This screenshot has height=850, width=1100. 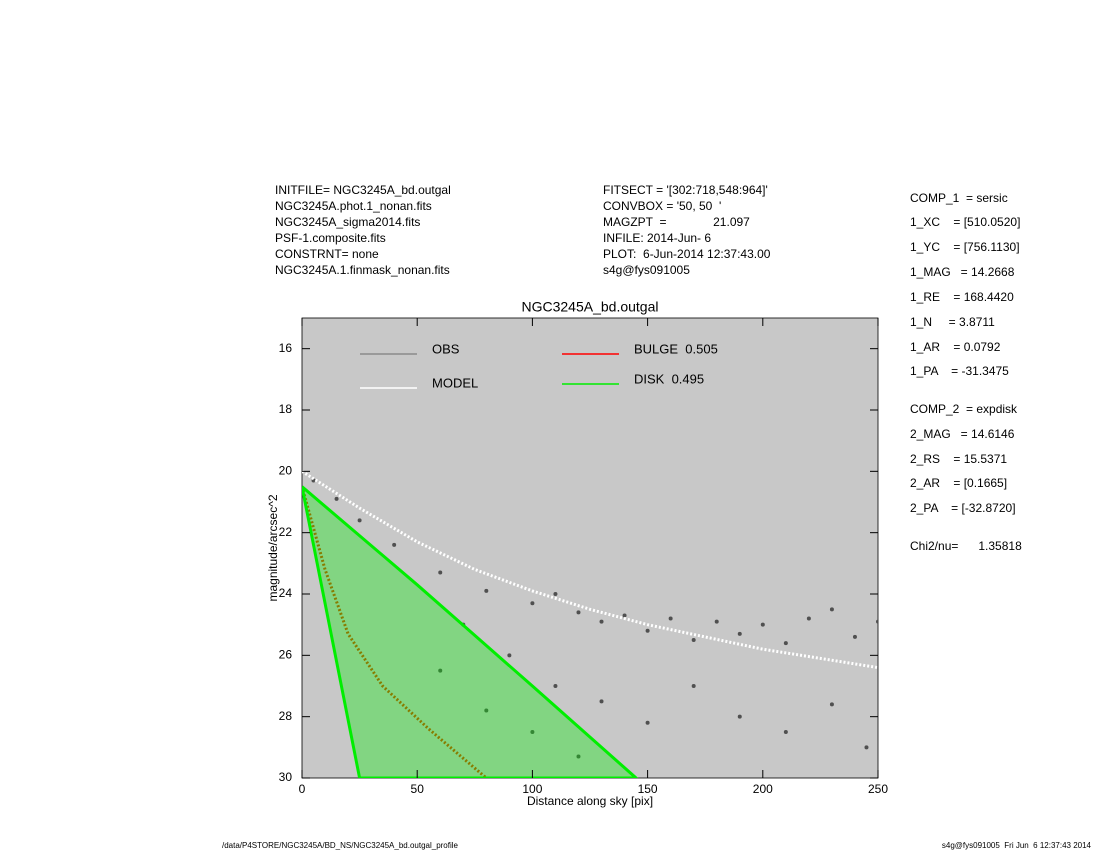 What do you see at coordinates (455, 382) in the screenshot?
I see `legend-label: MODEL` at bounding box center [455, 382].